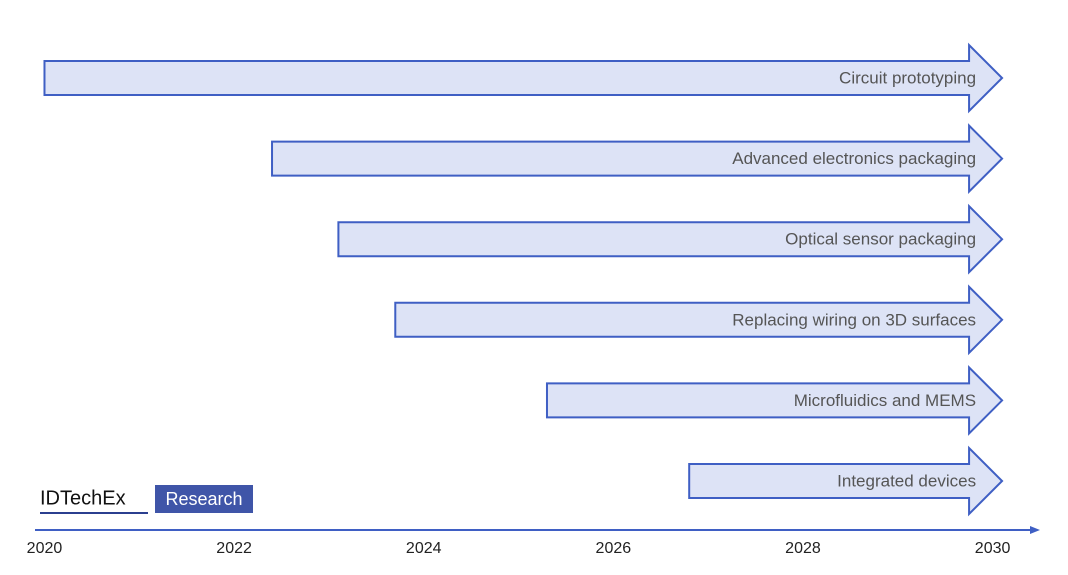  I want to click on x-tick-label: 2024, so click(424, 548).